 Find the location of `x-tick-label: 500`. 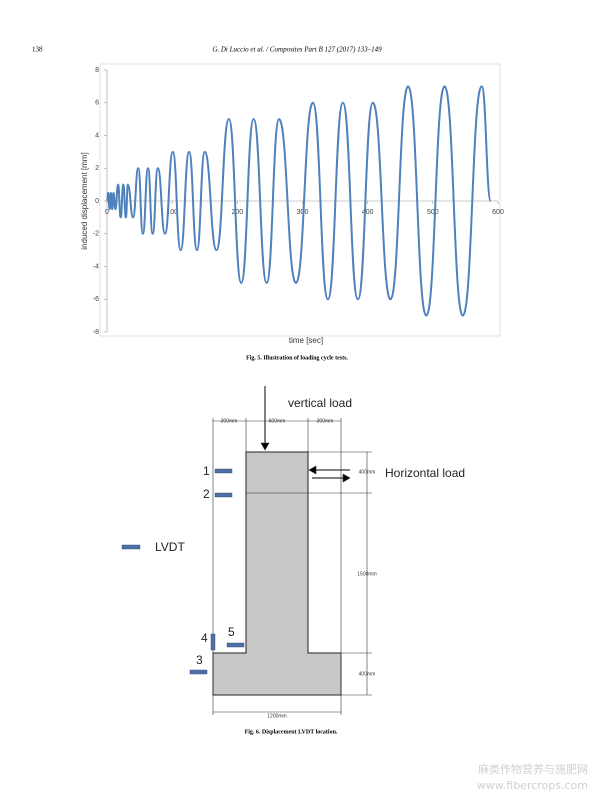

x-tick-label: 500 is located at coordinates (433, 212).